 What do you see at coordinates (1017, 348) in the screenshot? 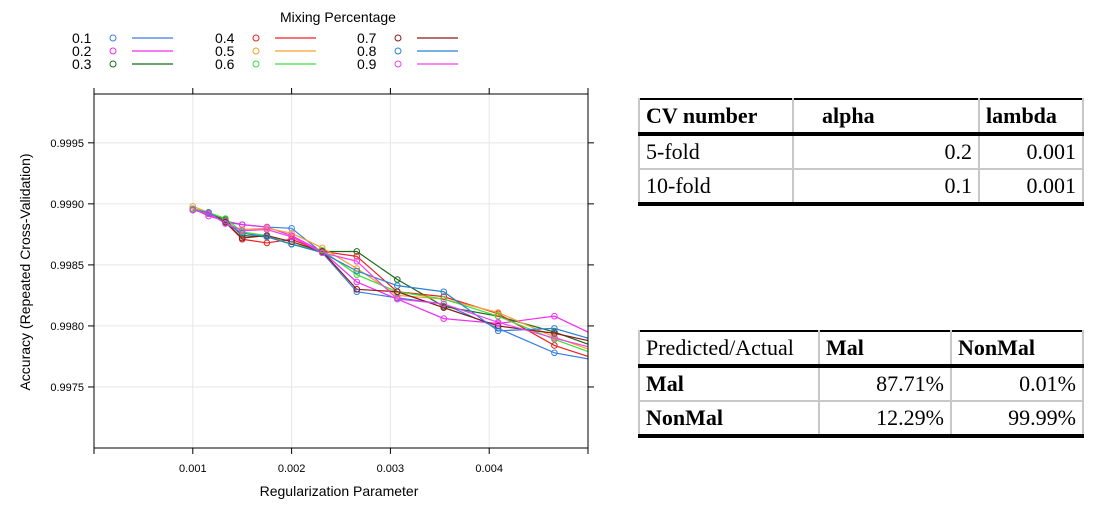
I see `header-nonmal: NonMal` at bounding box center [1017, 348].